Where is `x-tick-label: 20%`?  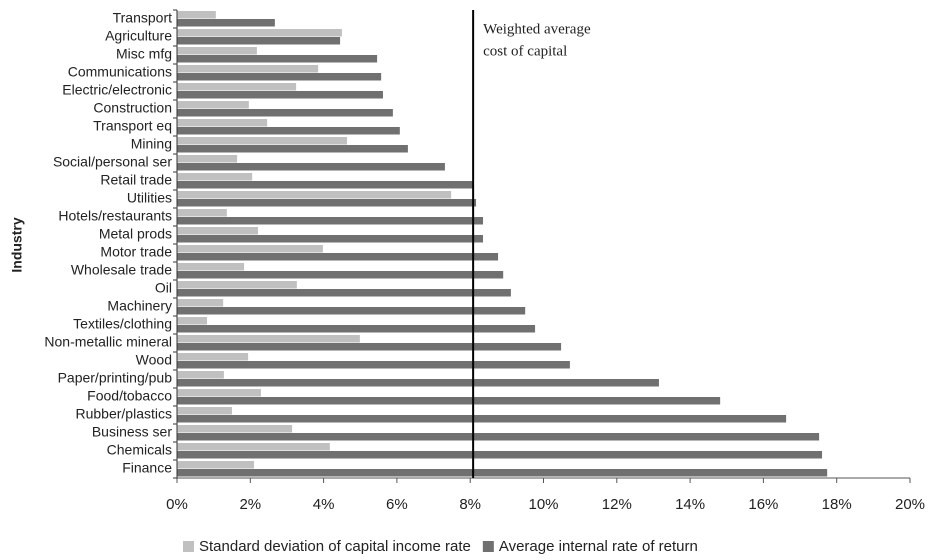
x-tick-label: 20% is located at coordinates (910, 504).